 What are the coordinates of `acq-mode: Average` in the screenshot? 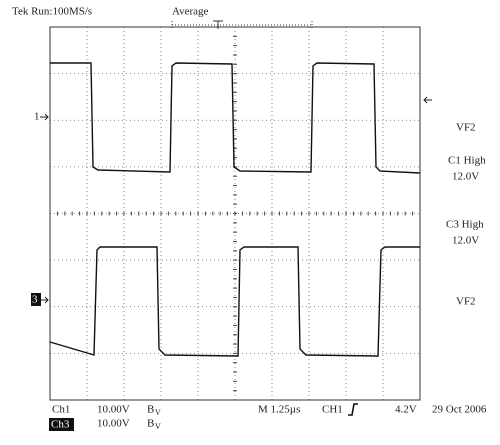 It's located at (190, 12).